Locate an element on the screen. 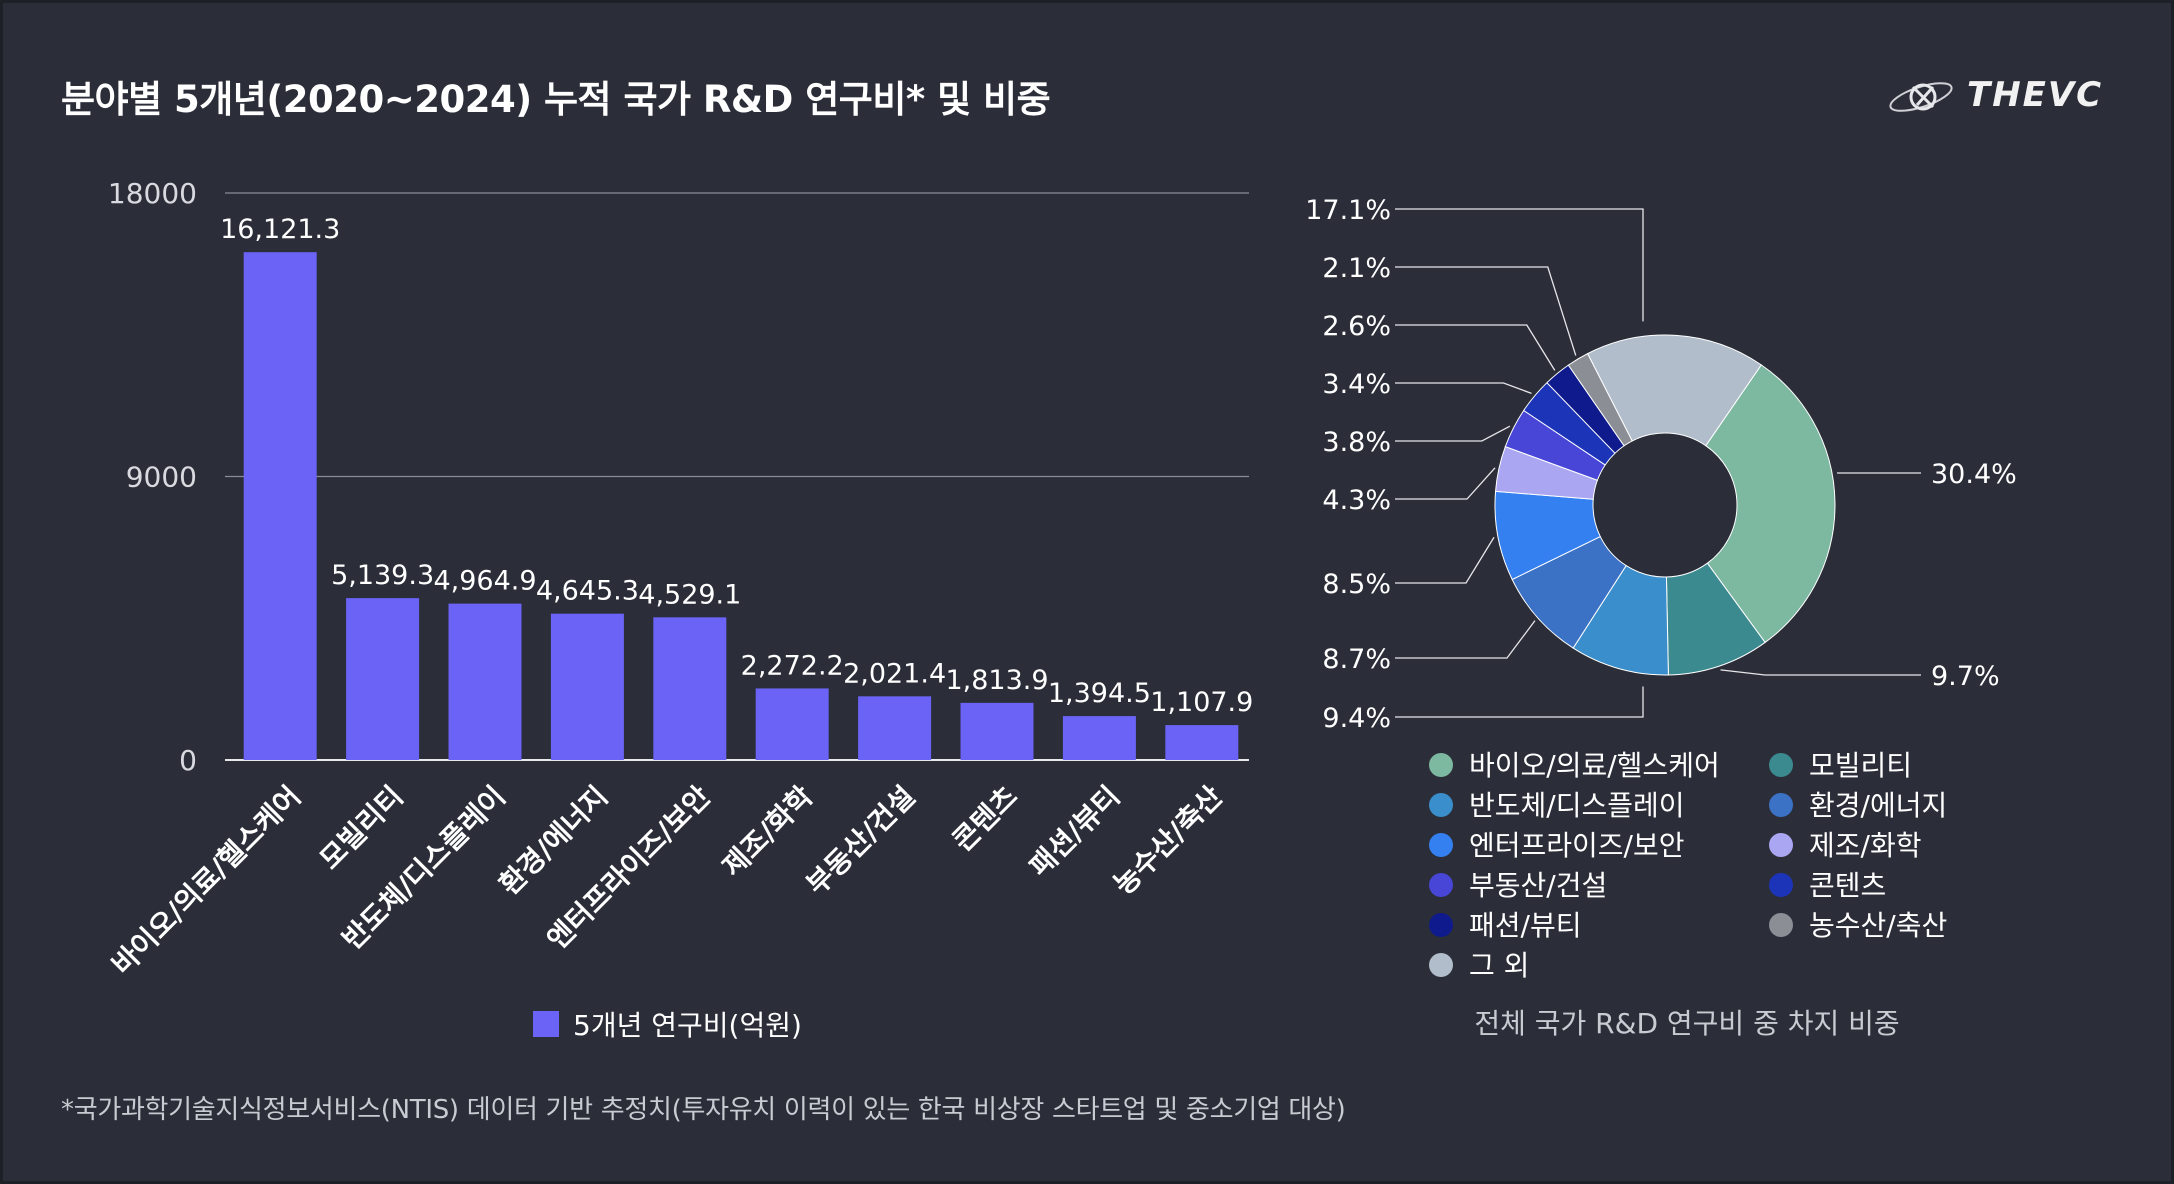  legend-label: 제조/화학 is located at coordinates (1865, 845).